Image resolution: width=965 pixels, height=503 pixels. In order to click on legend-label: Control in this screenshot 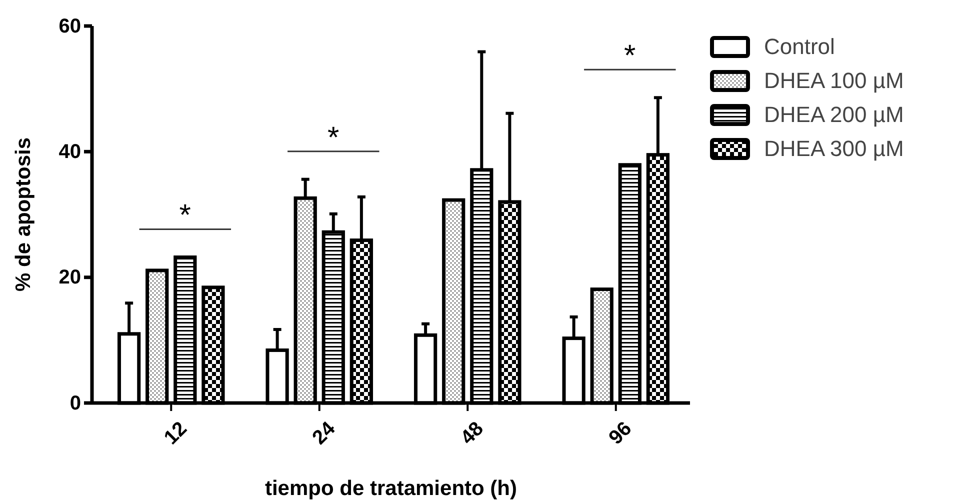, I will do `click(799, 46)`.